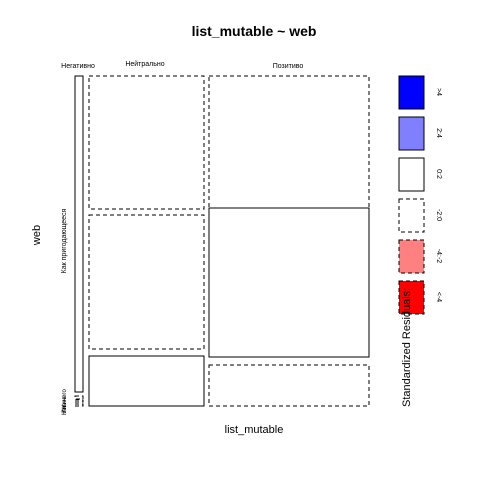 This screenshot has height=480, width=480. I want to click on legend-label: 0:2, so click(438, 174).